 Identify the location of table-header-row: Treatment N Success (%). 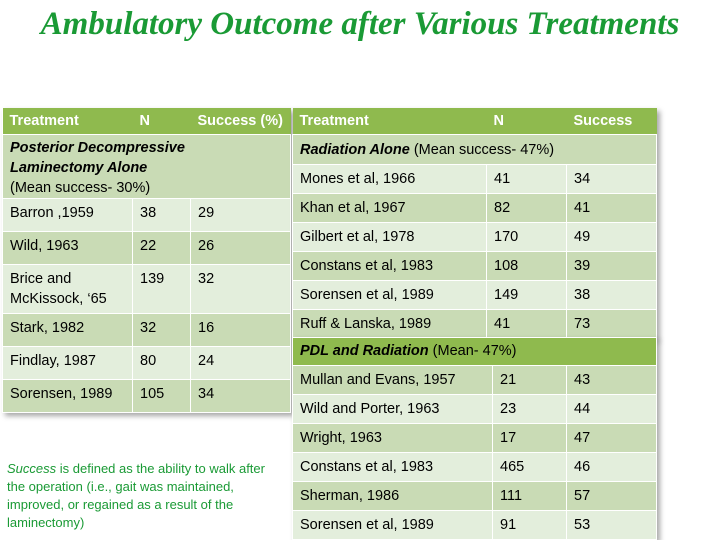
(146, 121).